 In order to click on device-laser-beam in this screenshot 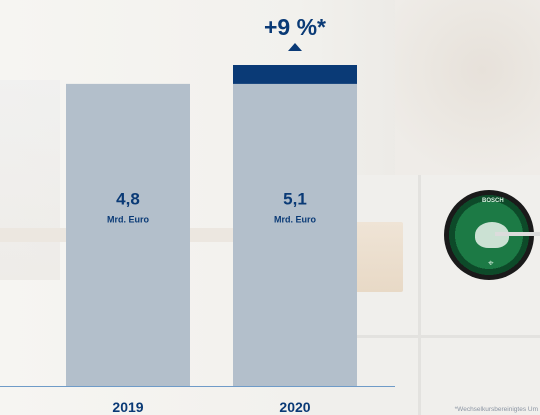, I will do `click(517, 234)`.